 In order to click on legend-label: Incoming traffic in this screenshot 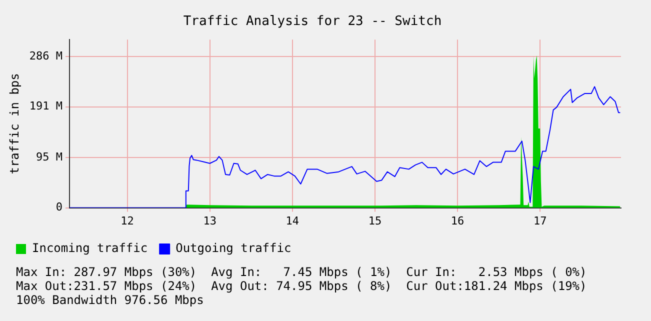, I will do `click(90, 248)`.